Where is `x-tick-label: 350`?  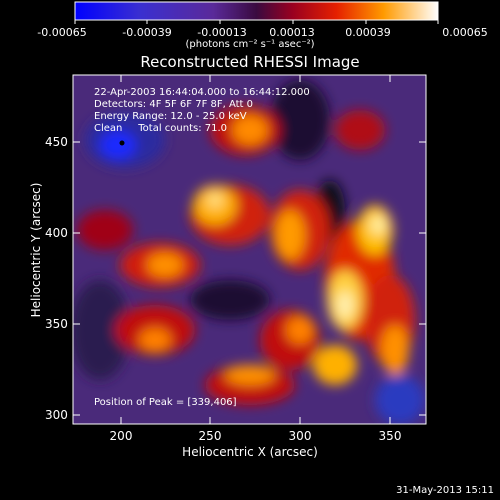
x-tick-label: 350 is located at coordinates (390, 436).